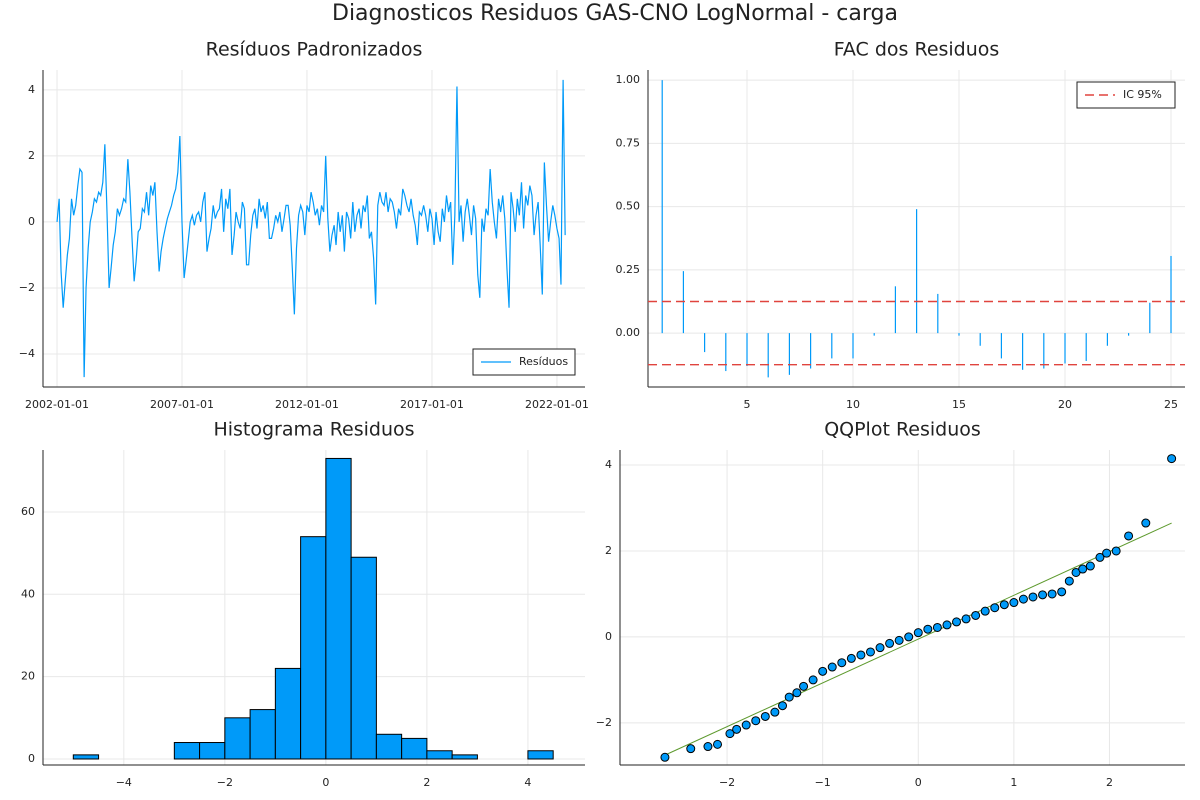 The width and height of the screenshot is (1200, 800). Describe the element at coordinates (823, 782) in the screenshot. I see `x-tick-label: −1` at that location.